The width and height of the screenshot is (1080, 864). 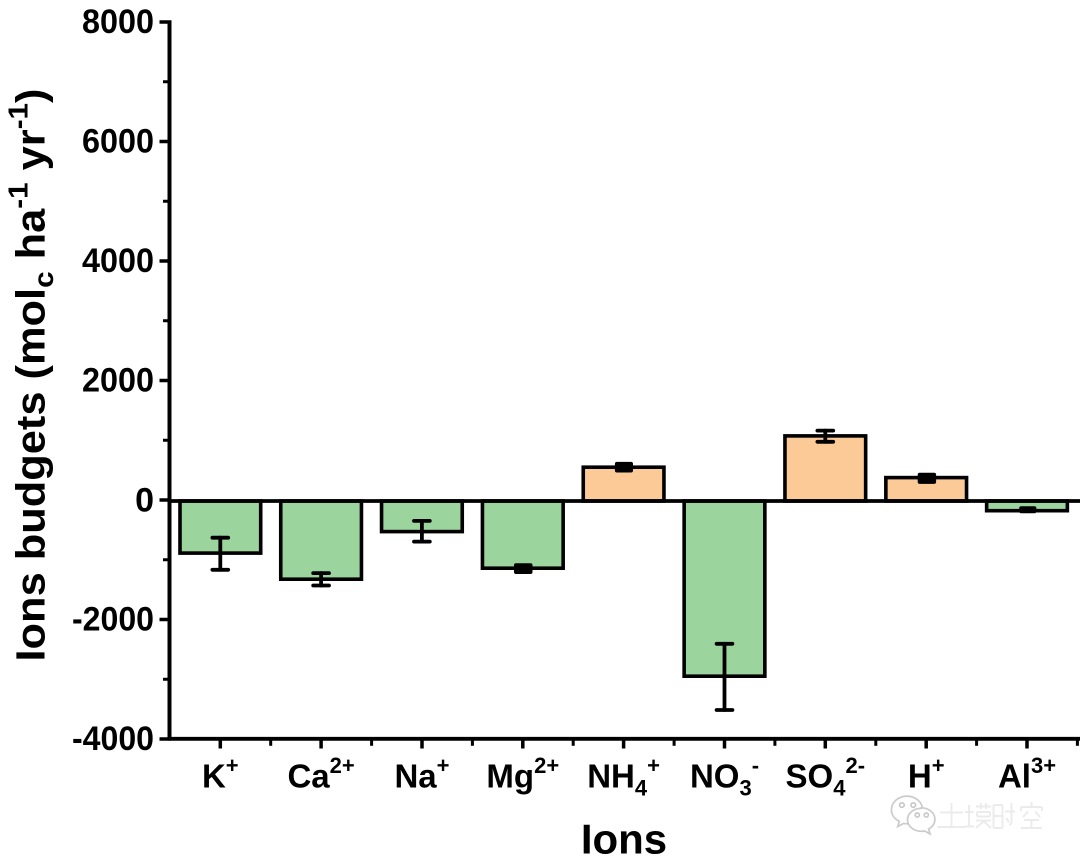 What do you see at coordinates (113, 620) in the screenshot?
I see `svg-text: -2000` at bounding box center [113, 620].